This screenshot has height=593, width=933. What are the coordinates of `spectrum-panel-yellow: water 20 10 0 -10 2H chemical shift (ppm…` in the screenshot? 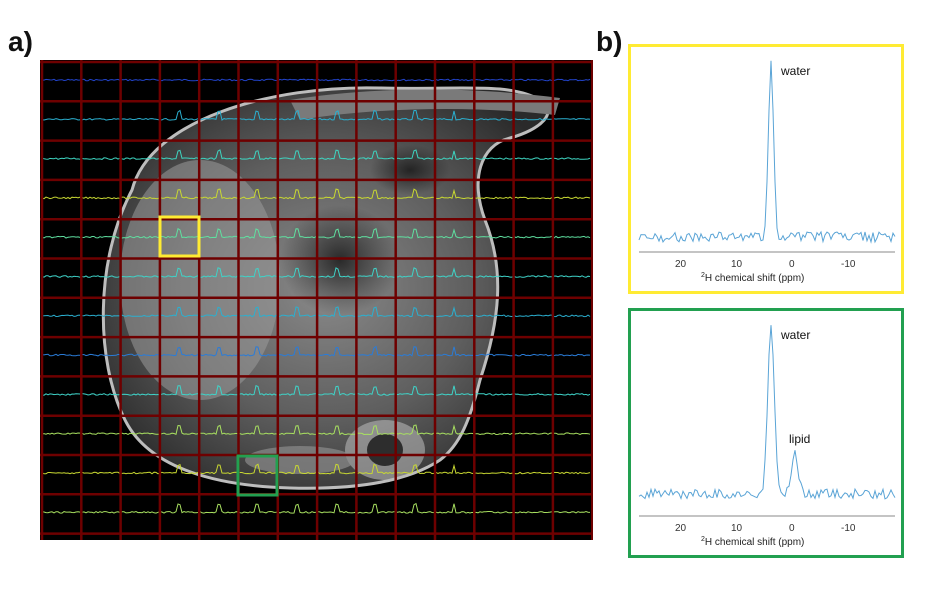 It's located at (766, 169).